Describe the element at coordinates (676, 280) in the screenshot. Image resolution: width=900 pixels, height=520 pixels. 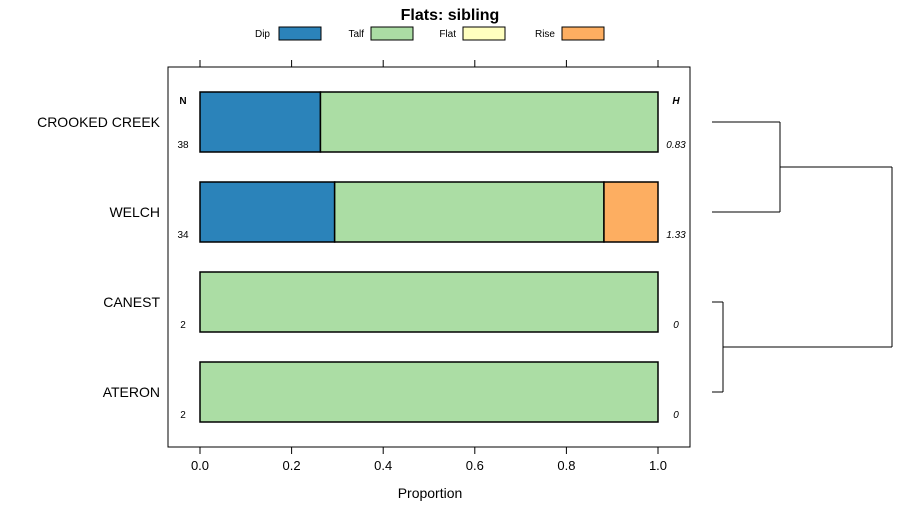
I see `h-labels: 0.83 1.33 0 0` at that location.